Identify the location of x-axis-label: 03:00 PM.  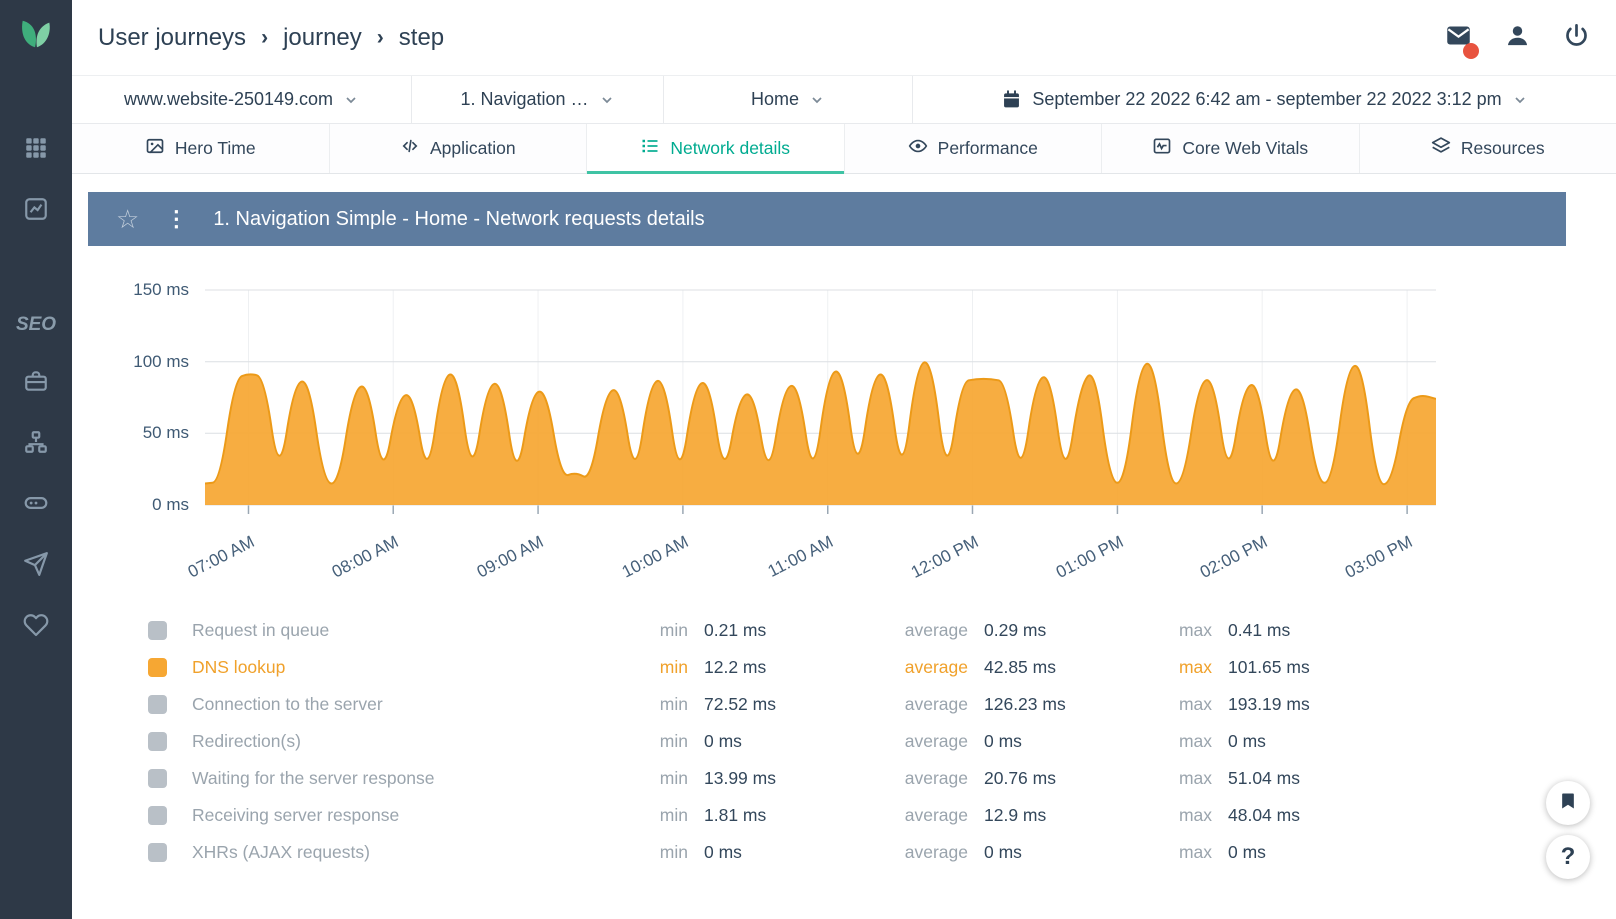
(1379, 557).